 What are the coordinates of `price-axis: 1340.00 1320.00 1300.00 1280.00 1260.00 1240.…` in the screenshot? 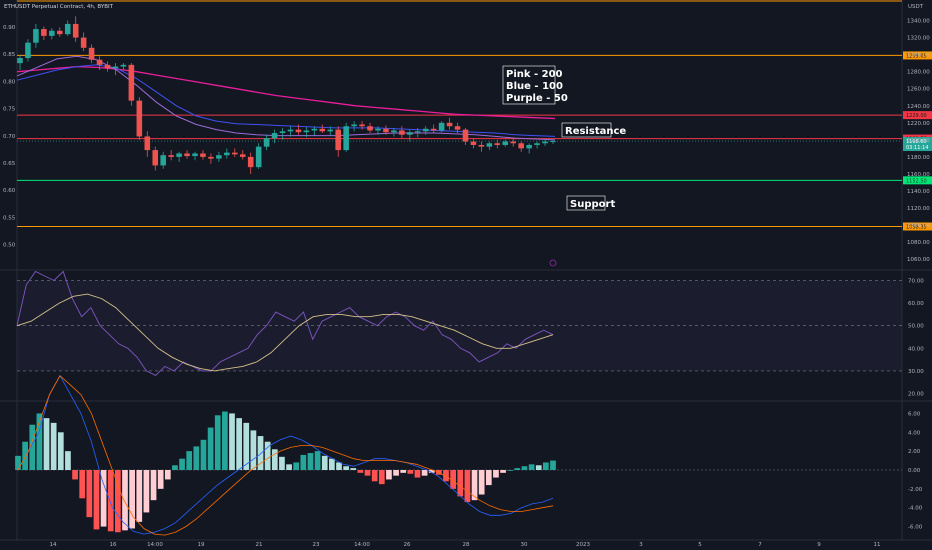 It's located at (918, 141).